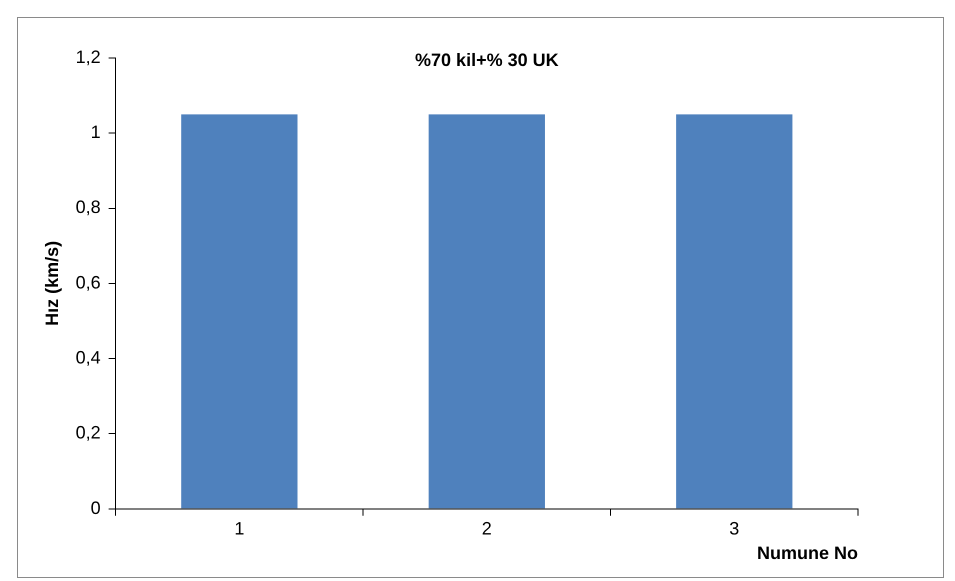  What do you see at coordinates (52, 283) in the screenshot?
I see `y-axis-title: Hız (km/s)` at bounding box center [52, 283].